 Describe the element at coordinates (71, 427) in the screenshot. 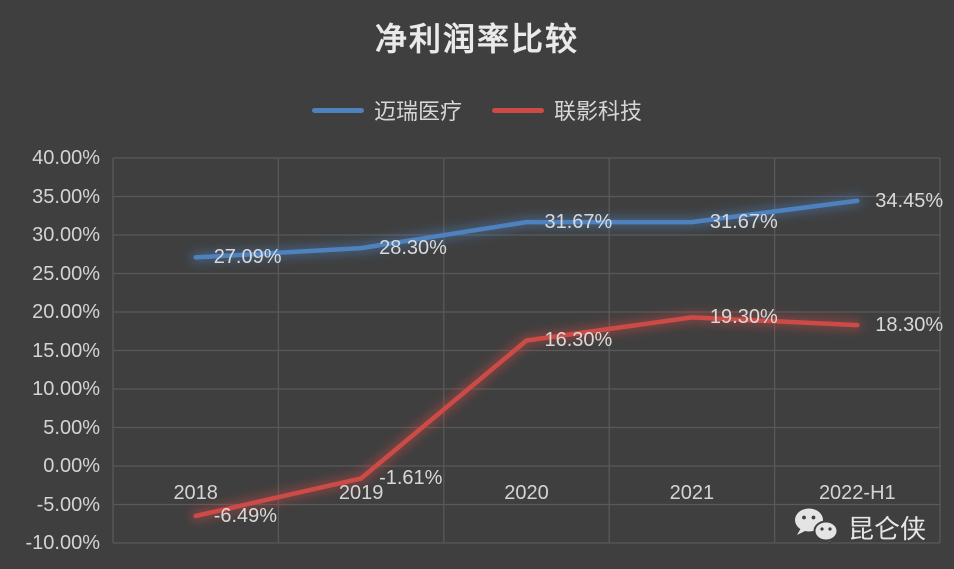

I see `y-tick-label: 5.00%` at that location.